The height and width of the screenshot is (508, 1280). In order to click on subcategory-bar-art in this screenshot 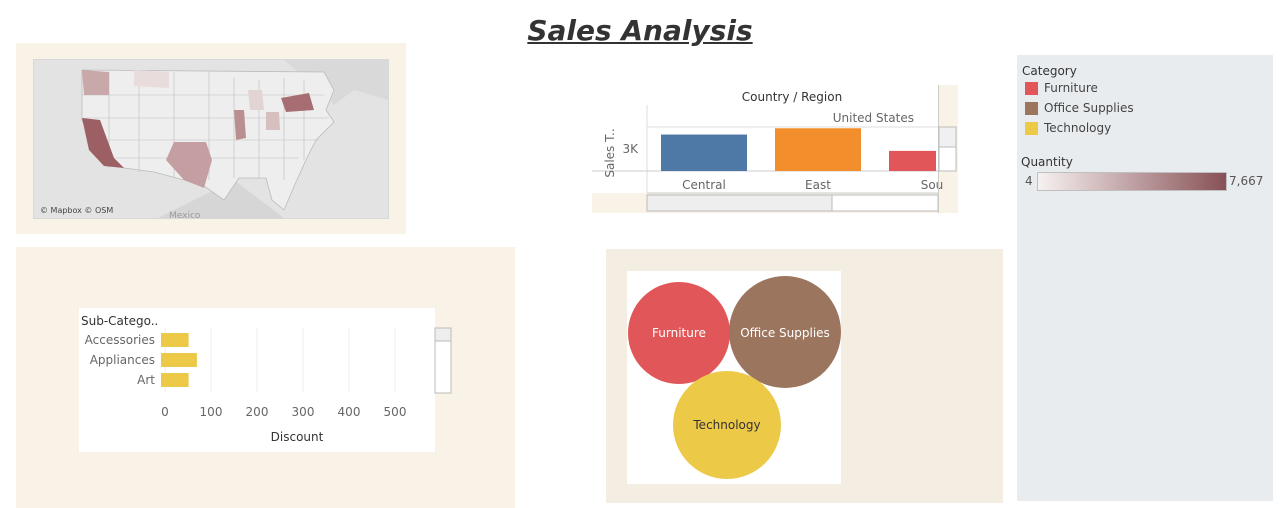, I will do `click(175, 380)`.